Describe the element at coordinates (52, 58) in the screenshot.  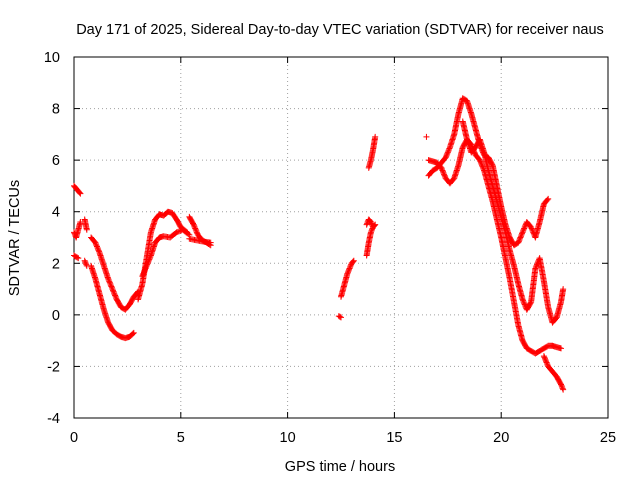
I see `y-tick-label: 10` at that location.